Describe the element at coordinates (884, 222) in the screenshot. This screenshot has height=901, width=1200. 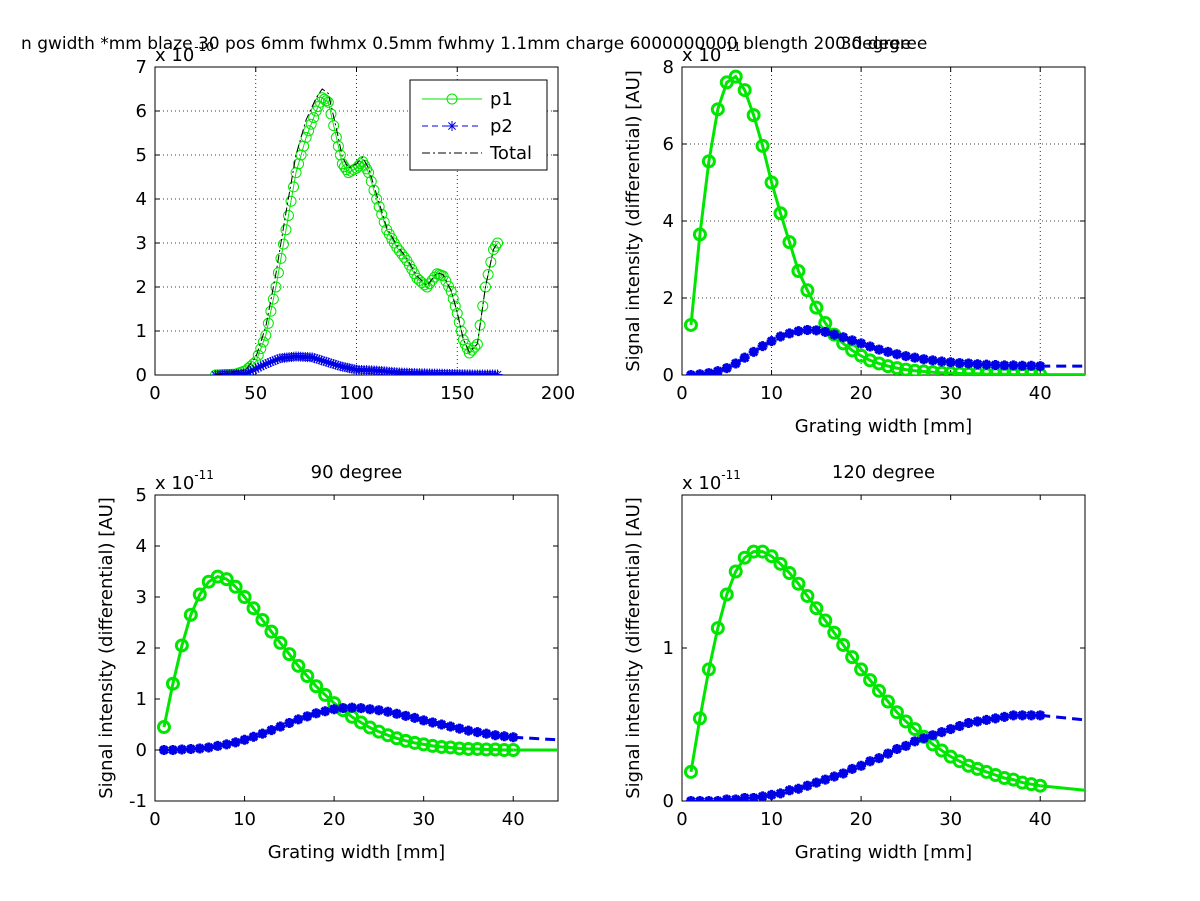
I see `series-p1` at that location.